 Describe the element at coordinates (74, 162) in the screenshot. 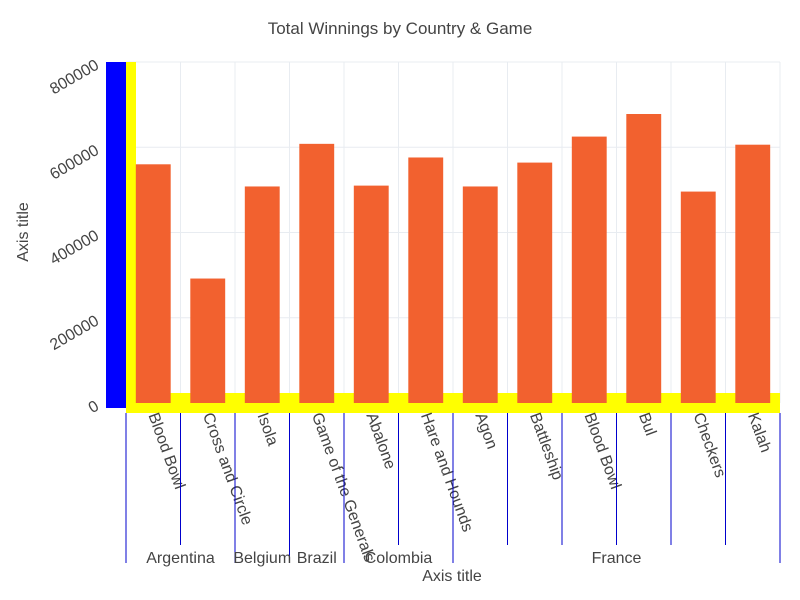

I see `y-tick-label: 600000` at that location.